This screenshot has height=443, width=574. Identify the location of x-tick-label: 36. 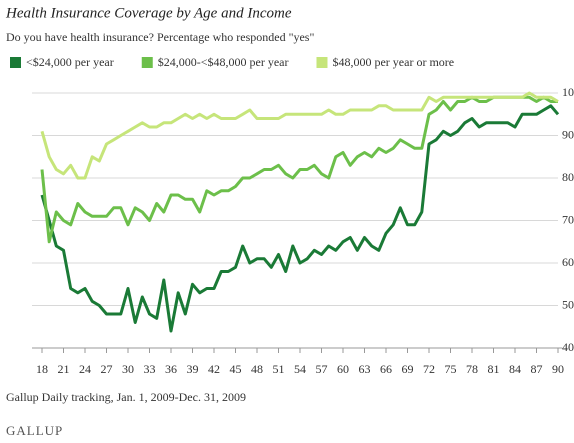
(171, 369).